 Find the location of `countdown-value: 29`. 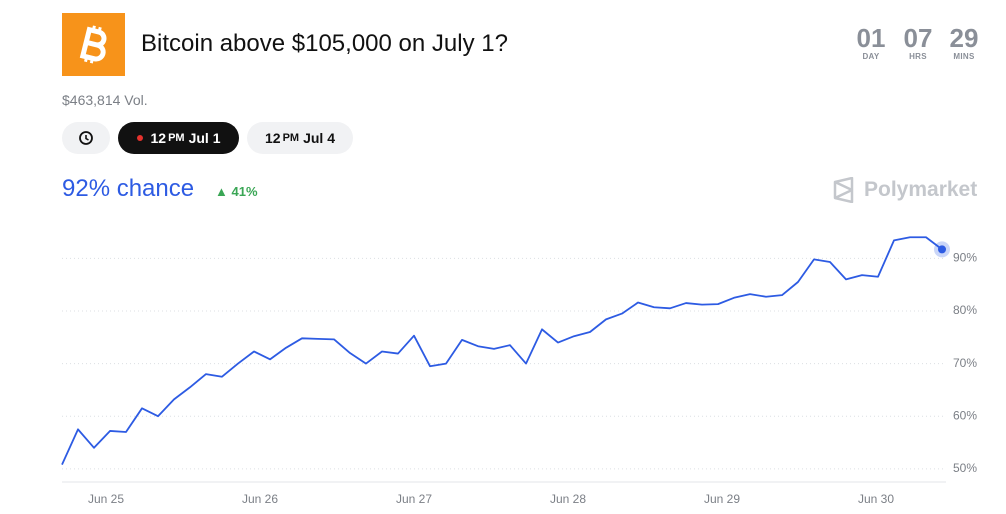

countdown-value: 29 is located at coordinates (964, 38).